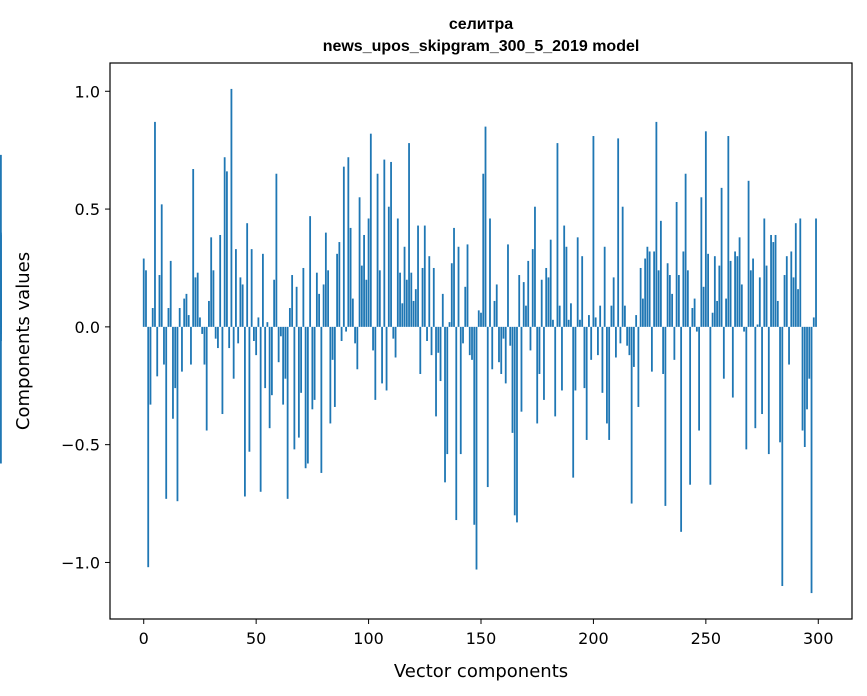 This screenshot has width=867, height=696. I want to click on x-tick-label-150: 150, so click(481, 638).